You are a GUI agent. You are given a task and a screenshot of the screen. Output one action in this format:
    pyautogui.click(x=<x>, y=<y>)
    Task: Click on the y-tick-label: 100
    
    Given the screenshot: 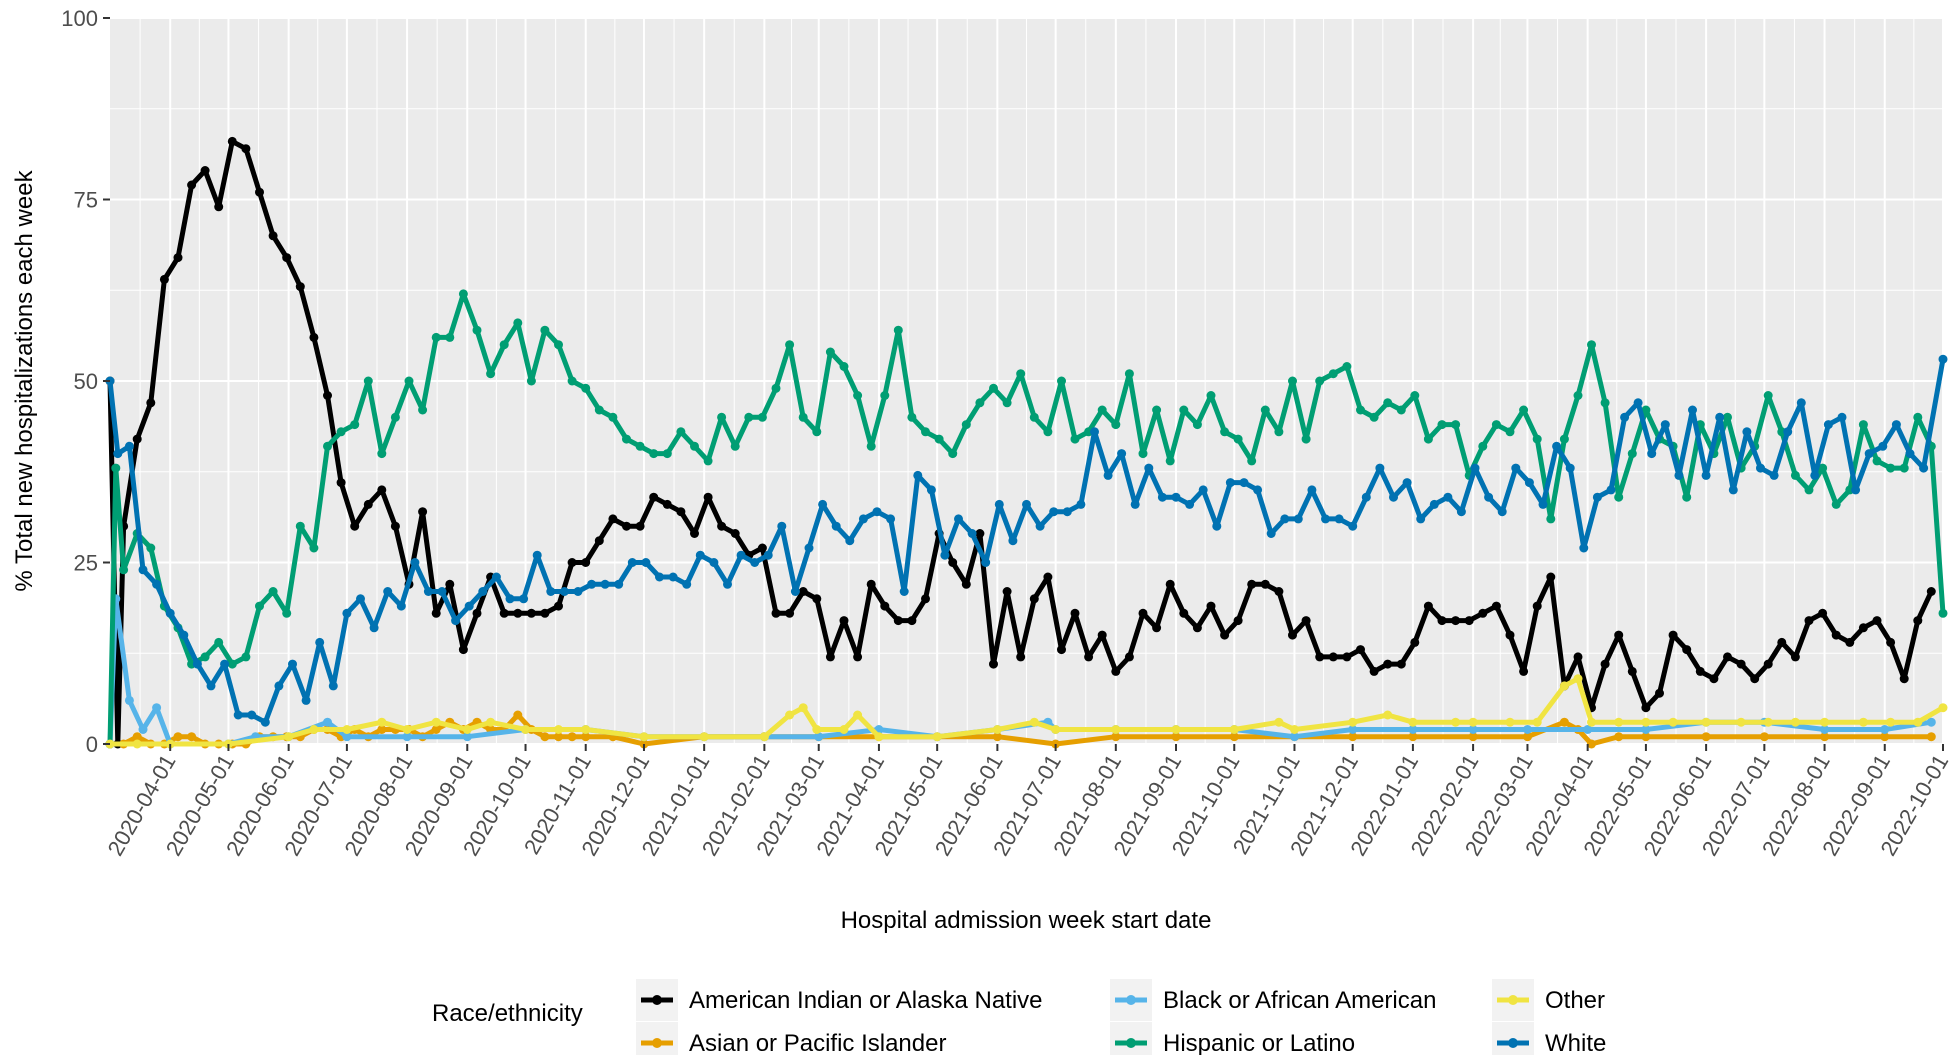 What is the action you would take?
    pyautogui.click(x=79, y=18)
    